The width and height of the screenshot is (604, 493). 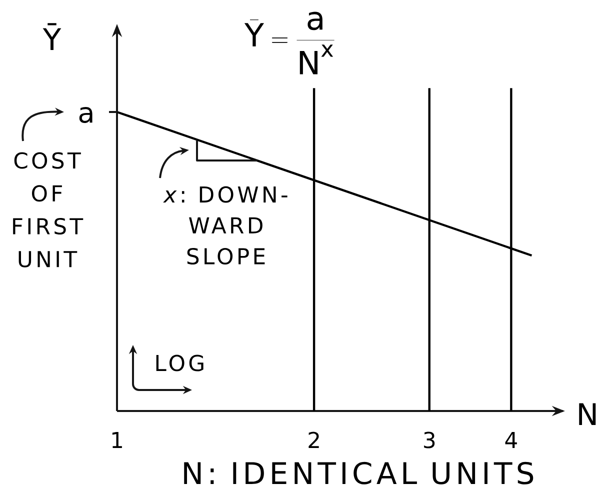 I want to click on text: COST OF FIRST UNIT, so click(x=48, y=210).